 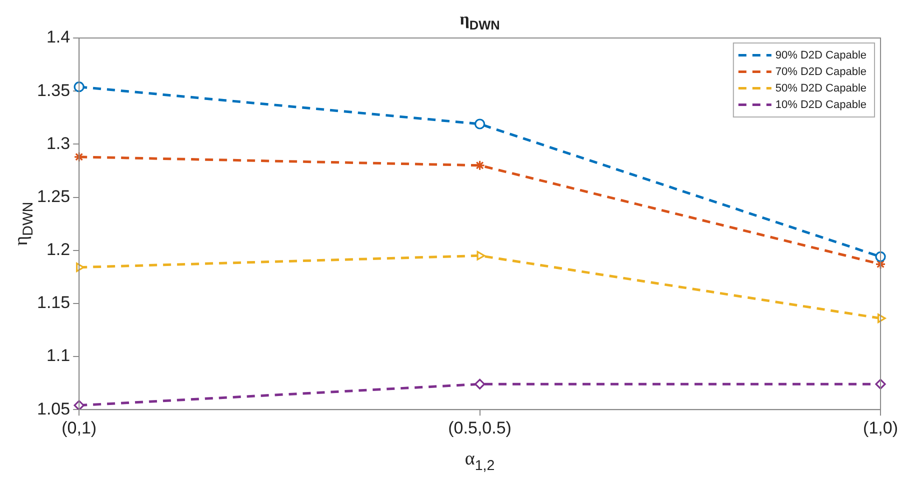 I want to click on y-tick-label: 1.05, so click(x=53, y=408).